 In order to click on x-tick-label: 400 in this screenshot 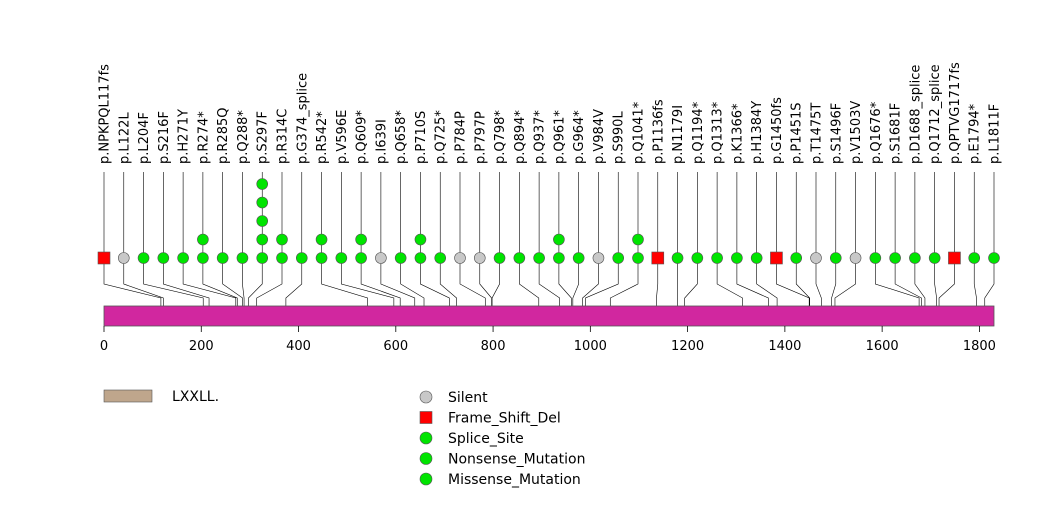, I will do `click(298, 346)`.